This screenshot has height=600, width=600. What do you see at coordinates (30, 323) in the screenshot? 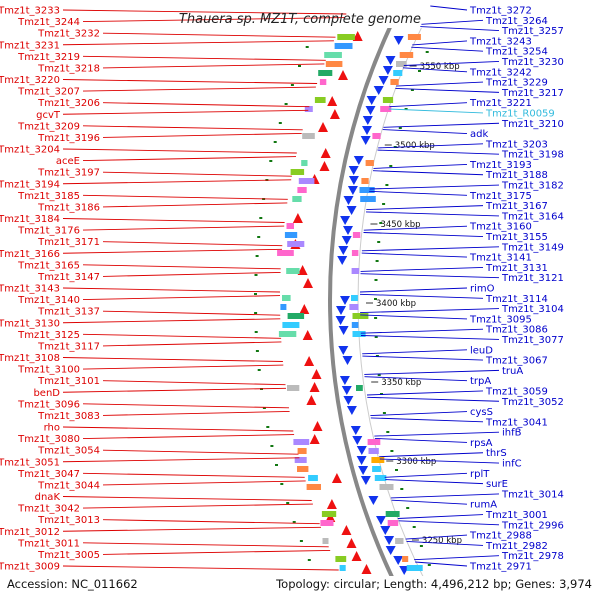
I see `gene-label: Tmz1t_3130` at bounding box center [30, 323].